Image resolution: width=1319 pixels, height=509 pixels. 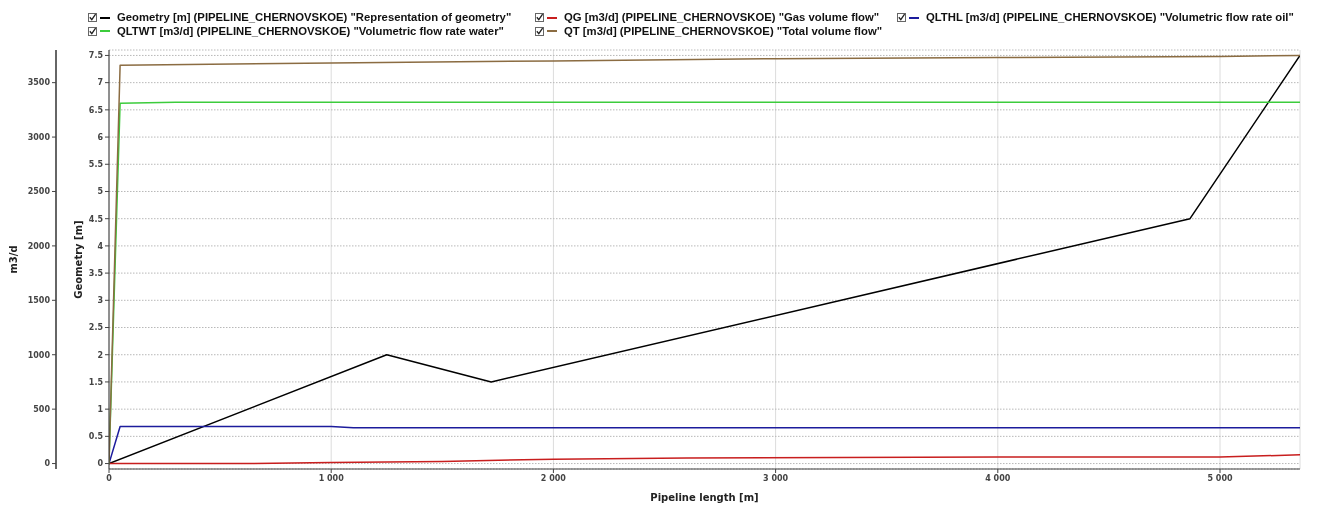 I want to click on y2-tick-label: 0.5, so click(x=96, y=437).